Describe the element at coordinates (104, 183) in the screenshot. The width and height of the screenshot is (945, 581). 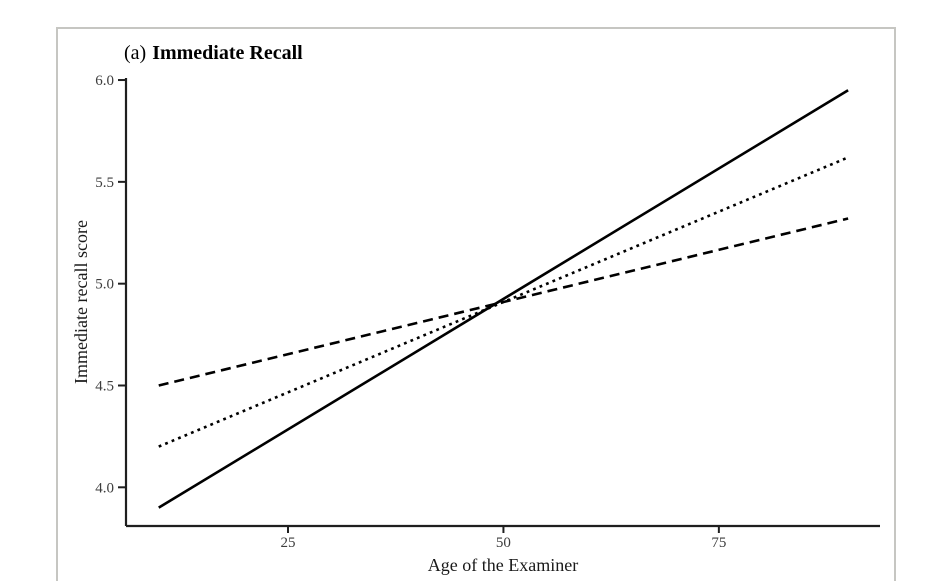
I see `y-tick-label: 5.5` at that location.